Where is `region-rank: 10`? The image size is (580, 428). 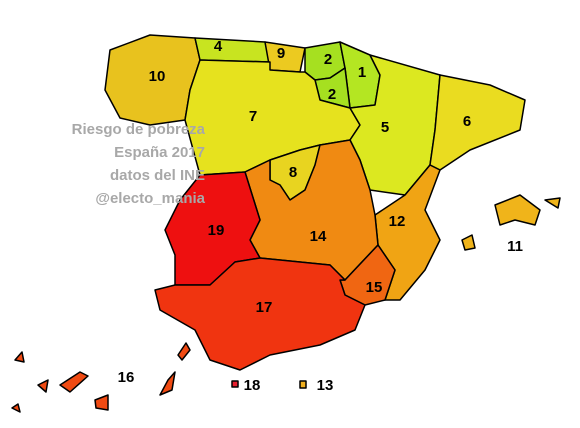 region-rank: 10 is located at coordinates (157, 76).